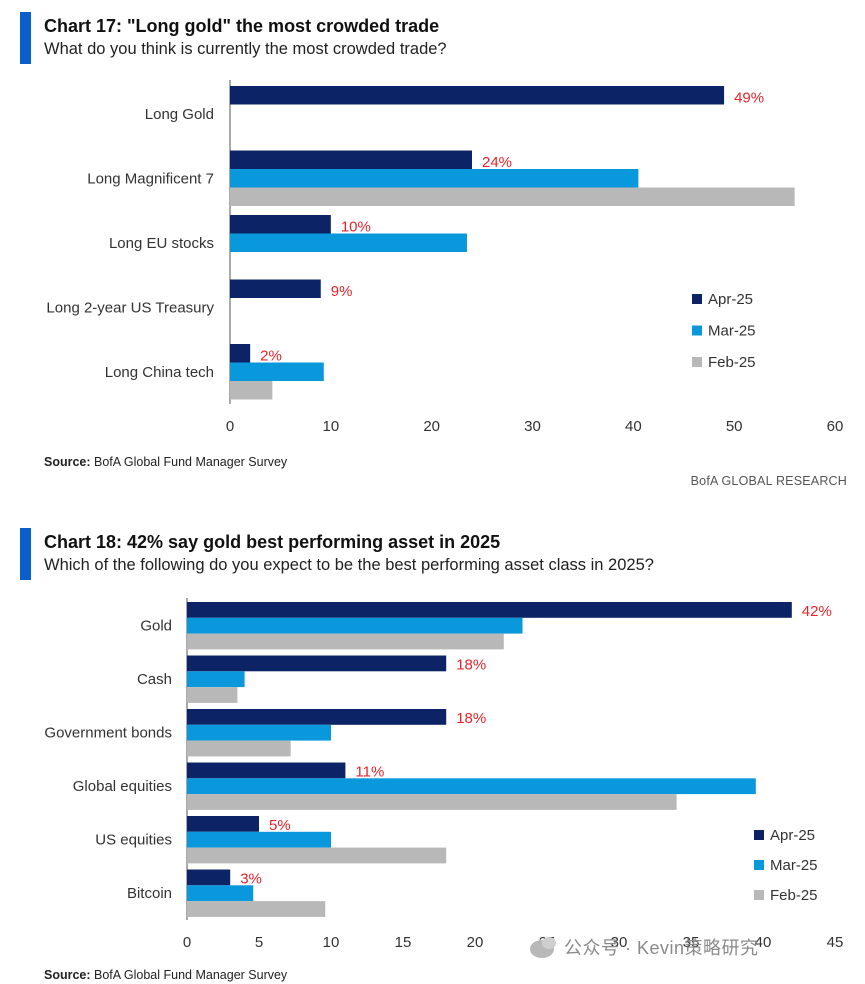  I want to click on data-label: 10%, so click(356, 227).